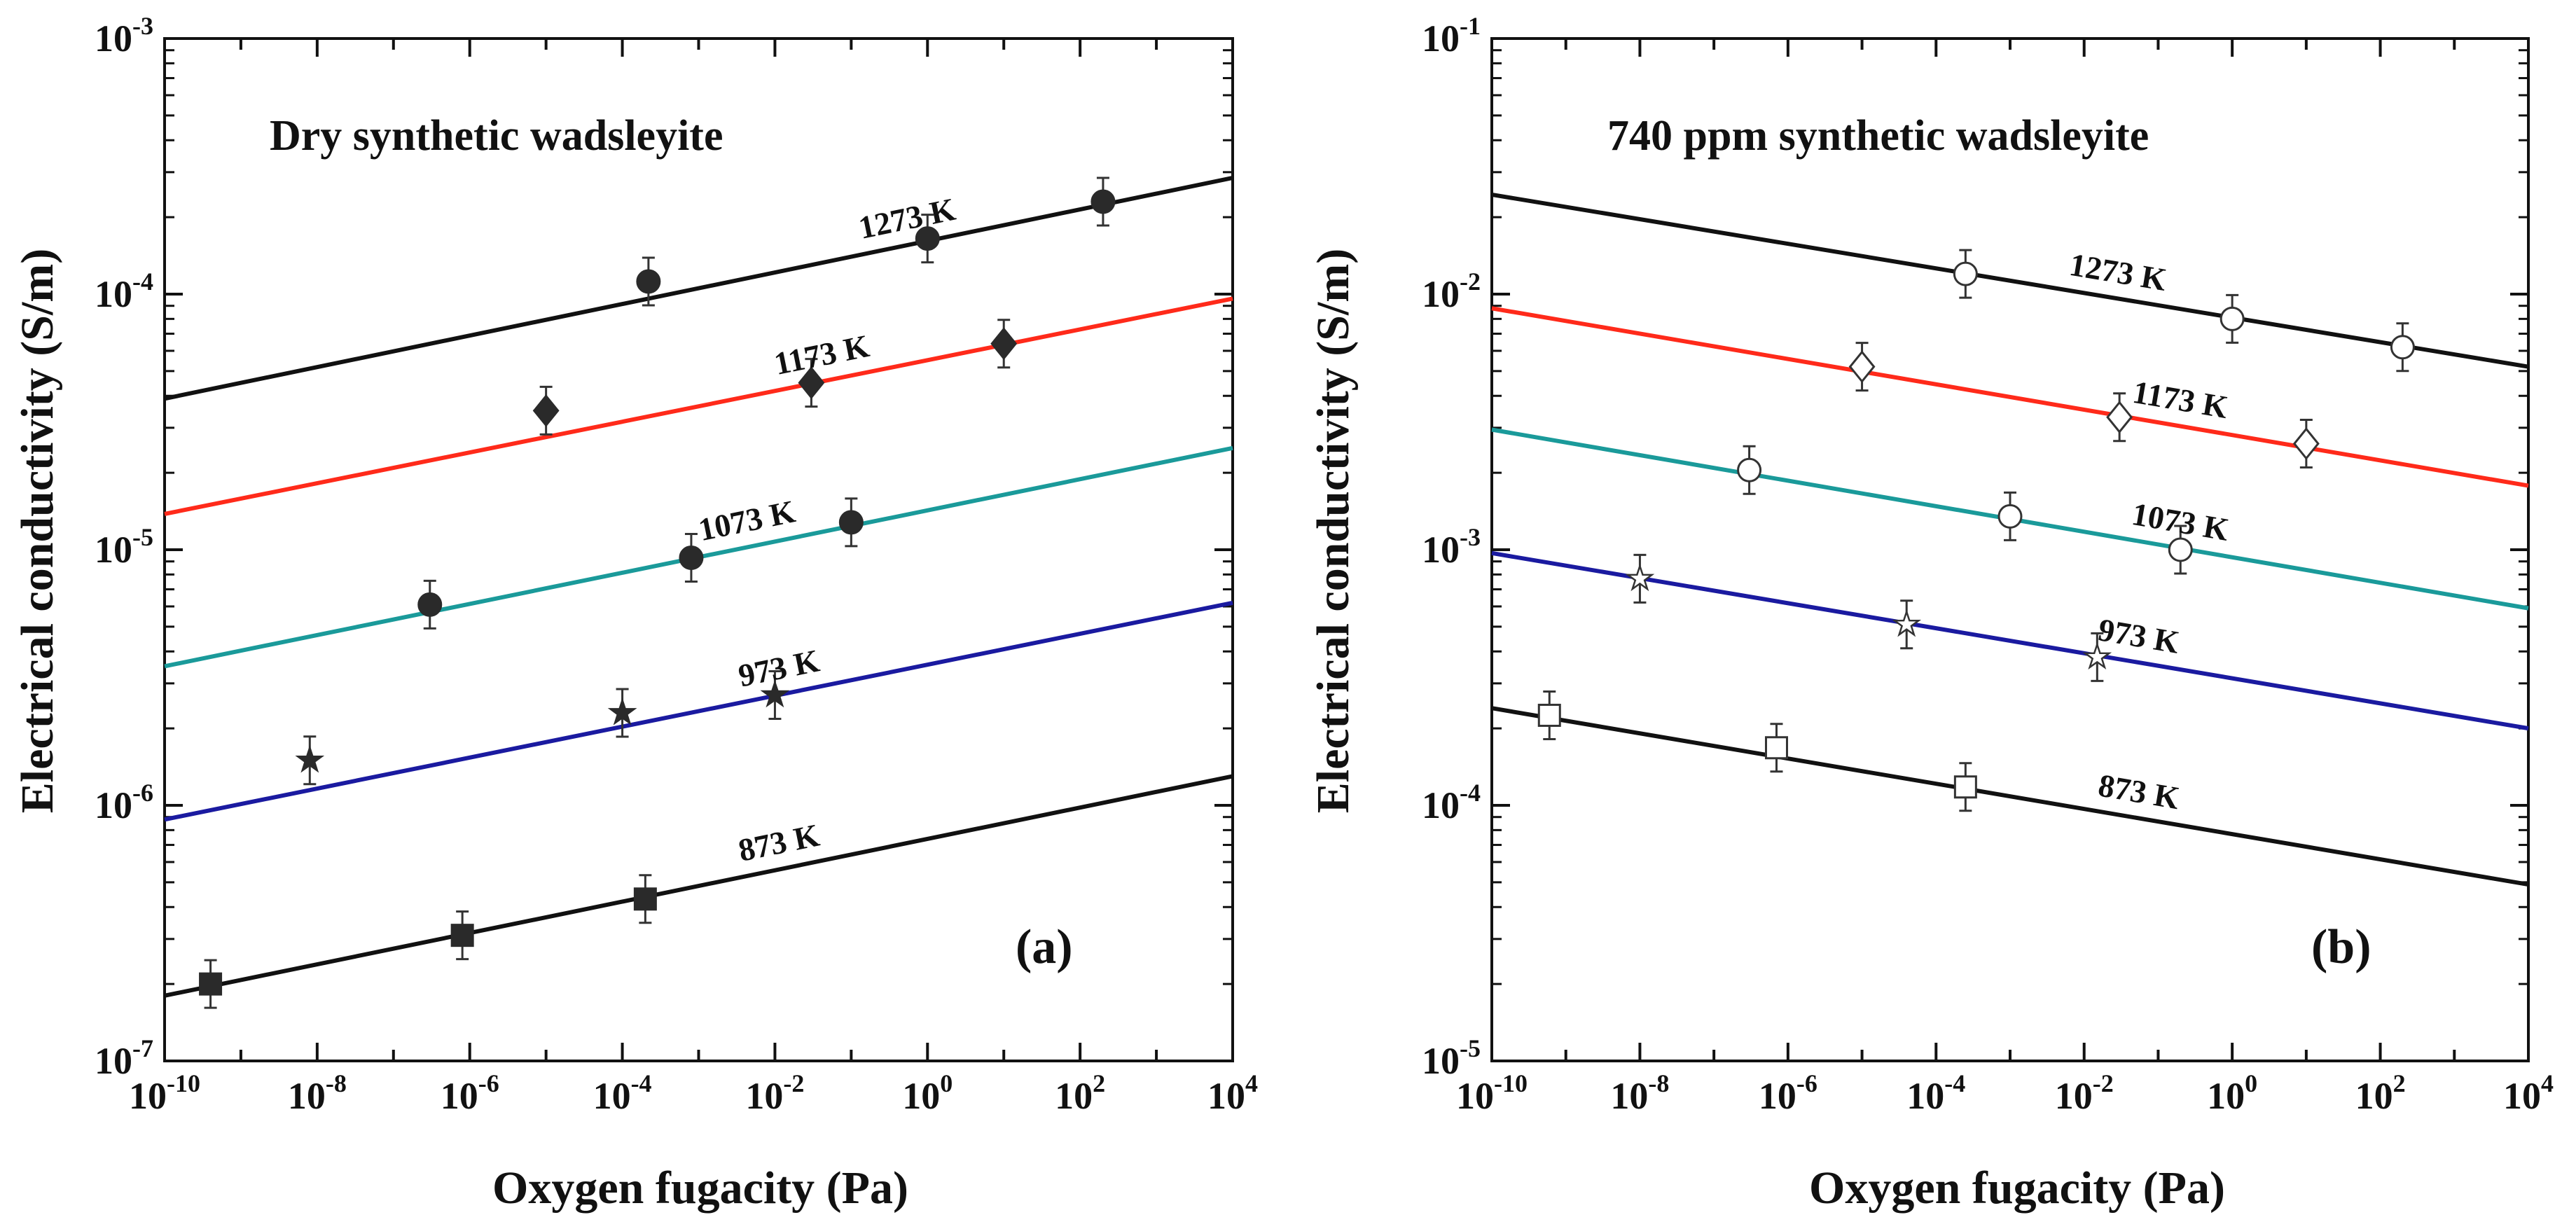 The image size is (2576, 1229). Describe the element at coordinates (1452, 36) in the screenshot. I see `y-tick-label: 10⁻¹` at that location.